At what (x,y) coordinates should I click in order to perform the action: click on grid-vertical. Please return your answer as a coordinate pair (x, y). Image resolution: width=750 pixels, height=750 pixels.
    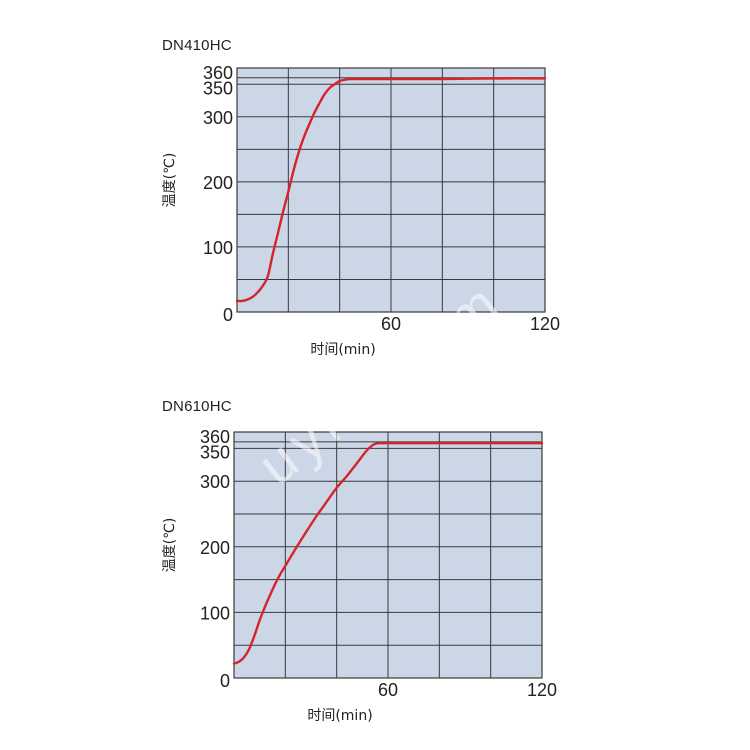
    Looking at the image, I should click on (388, 555).